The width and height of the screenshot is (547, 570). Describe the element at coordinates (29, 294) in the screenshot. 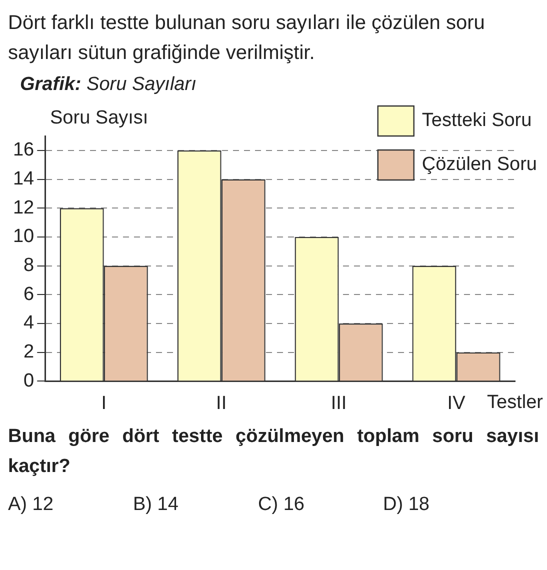

I see `y-tick-label: 6` at that location.